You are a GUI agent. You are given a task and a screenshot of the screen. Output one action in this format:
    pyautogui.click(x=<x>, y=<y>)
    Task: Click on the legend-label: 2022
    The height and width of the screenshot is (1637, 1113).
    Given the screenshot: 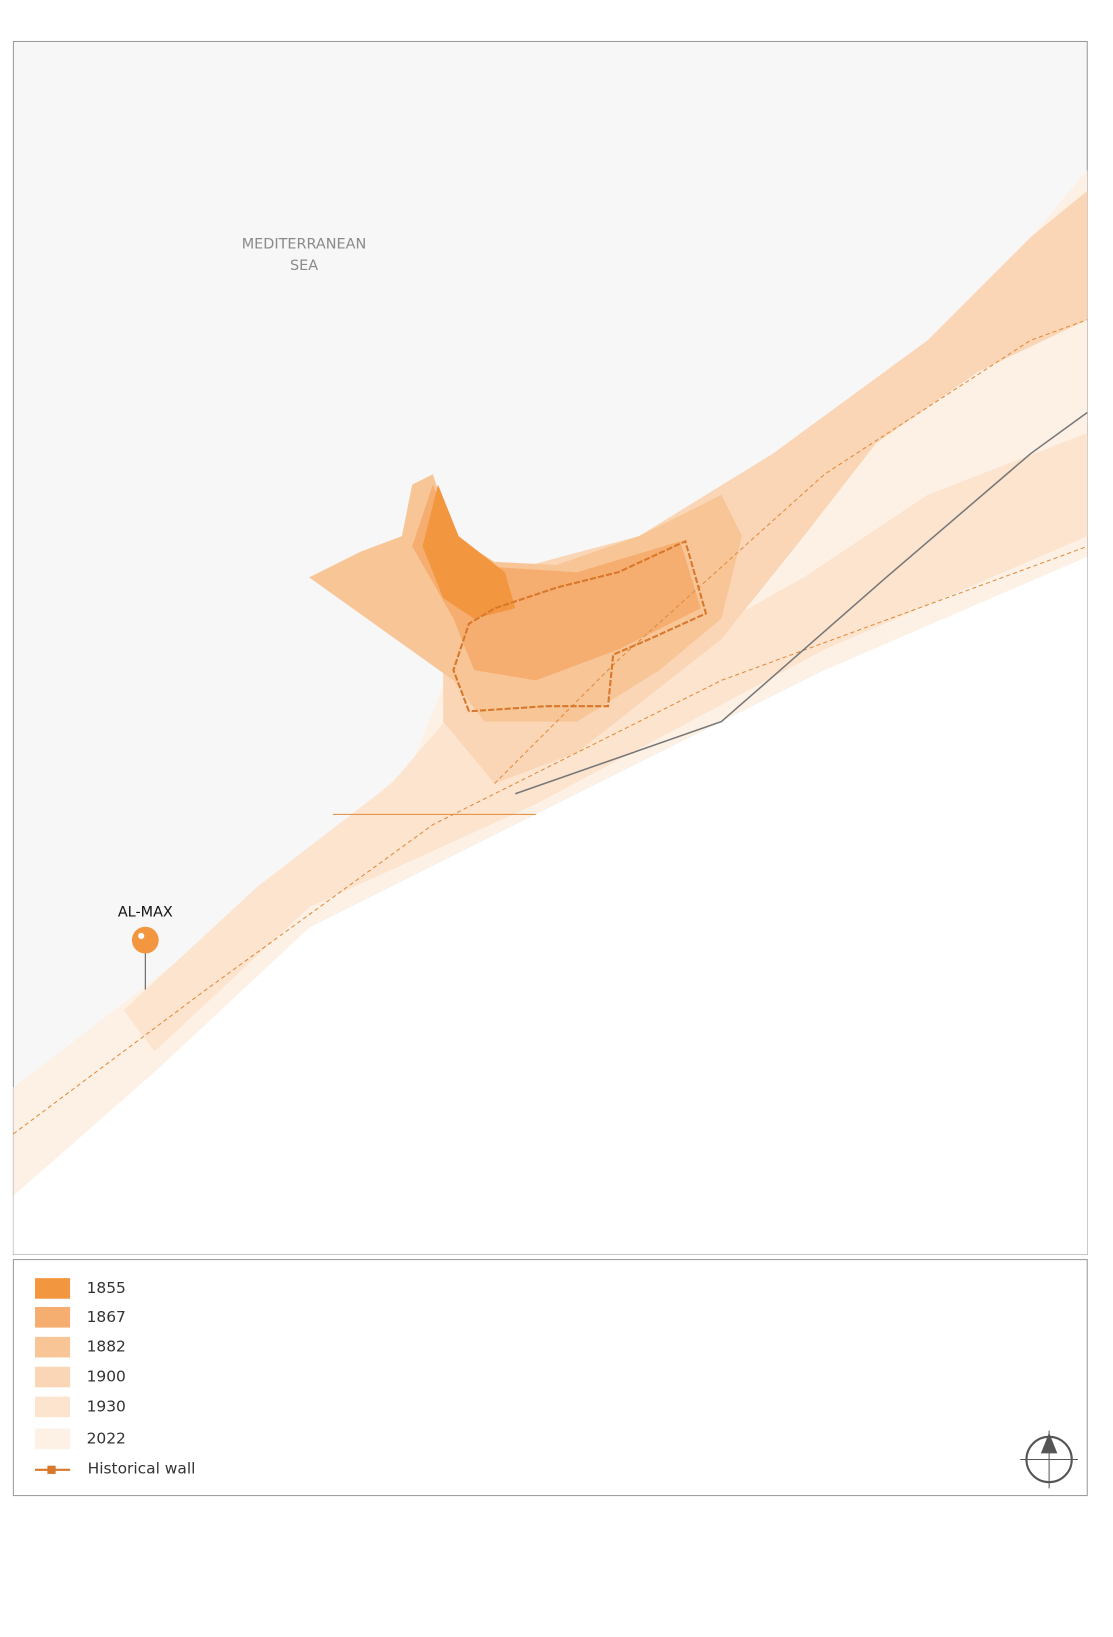 What is the action you would take?
    pyautogui.click(x=106, y=1438)
    